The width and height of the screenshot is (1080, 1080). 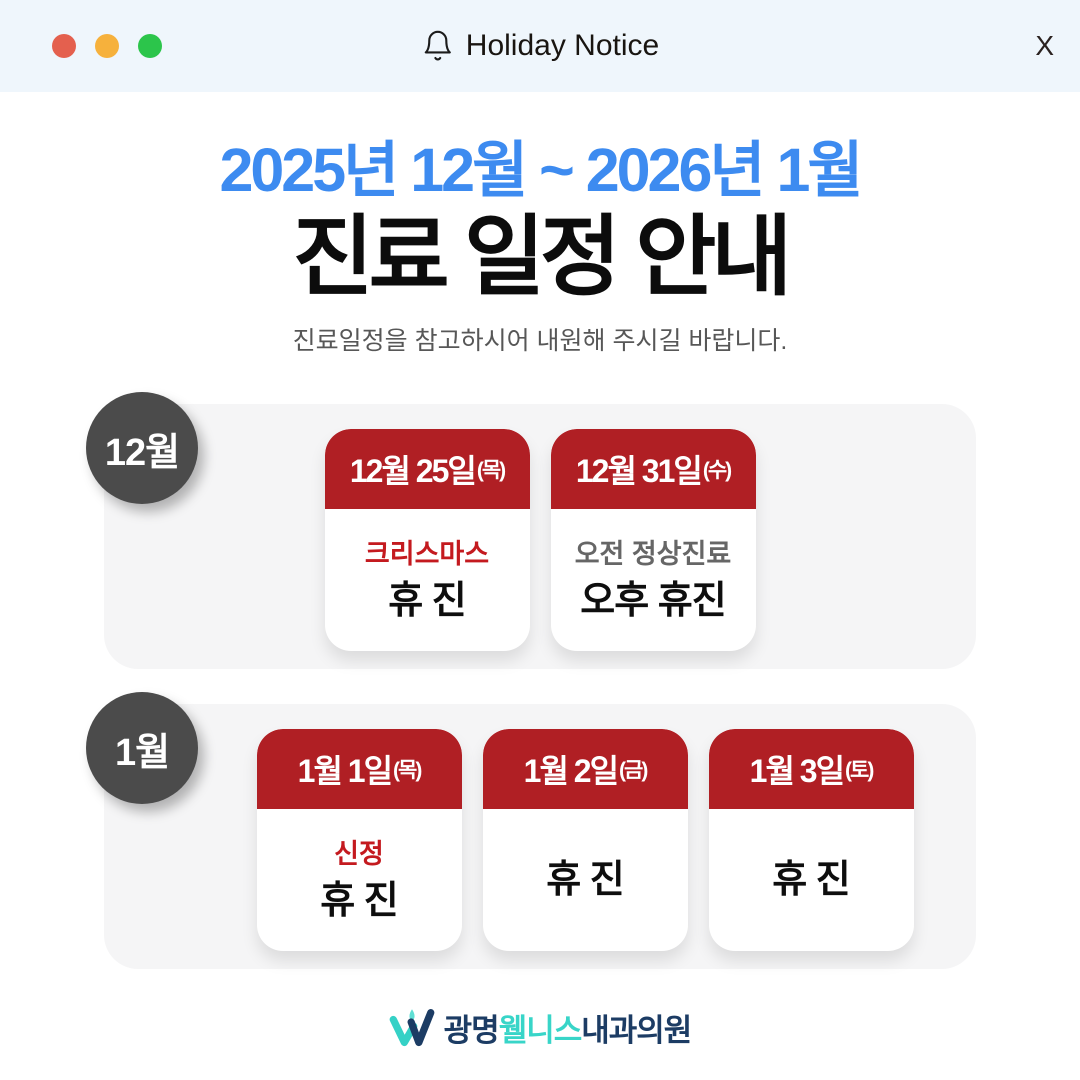 I want to click on card-date-header: 12월 31일 (수), so click(x=653, y=469).